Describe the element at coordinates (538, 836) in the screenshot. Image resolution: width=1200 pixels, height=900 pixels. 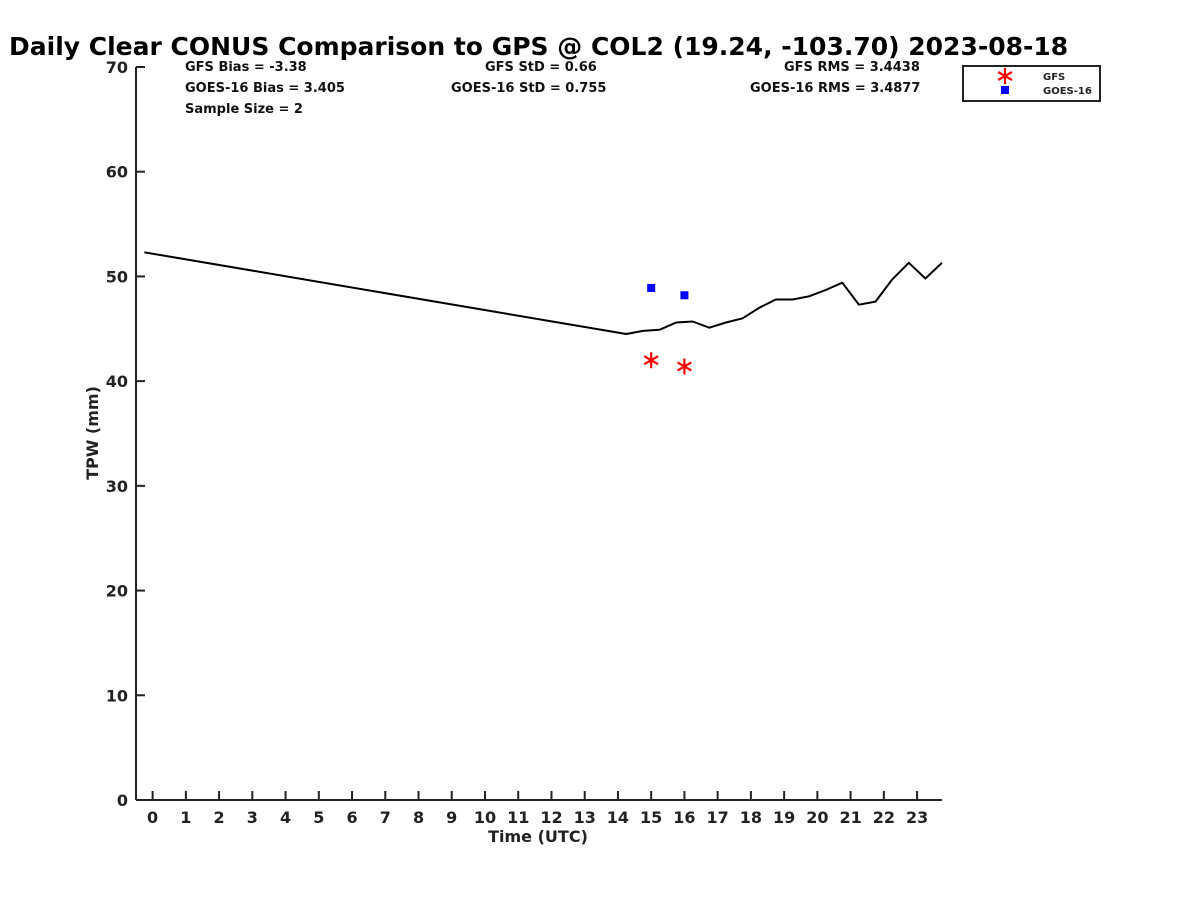
I see `x-axis-label: Time (UTC)` at that location.